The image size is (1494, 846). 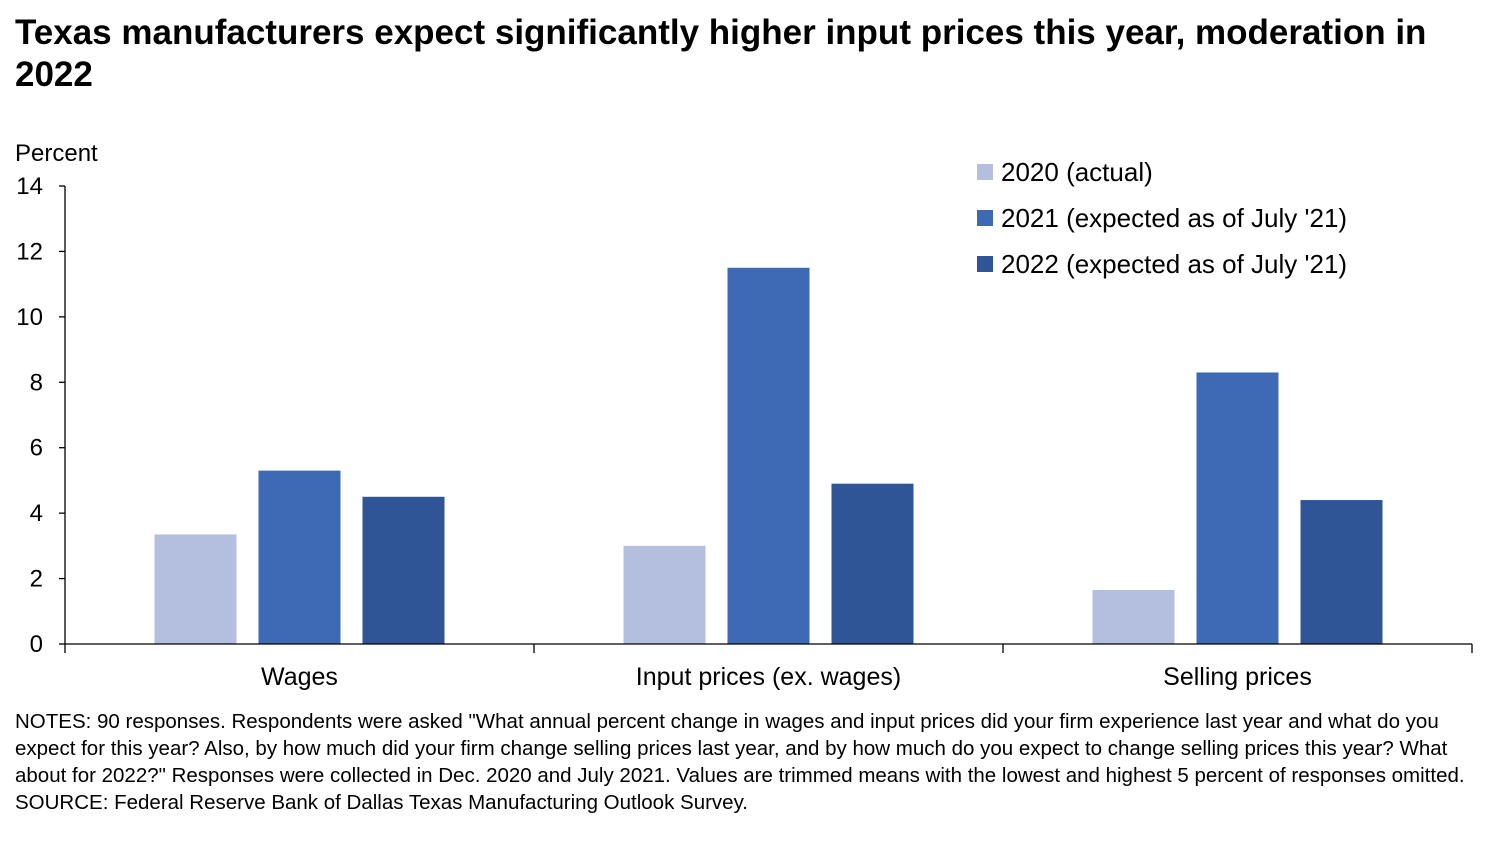 I want to click on y-tick-label: 10, so click(x=29, y=317).